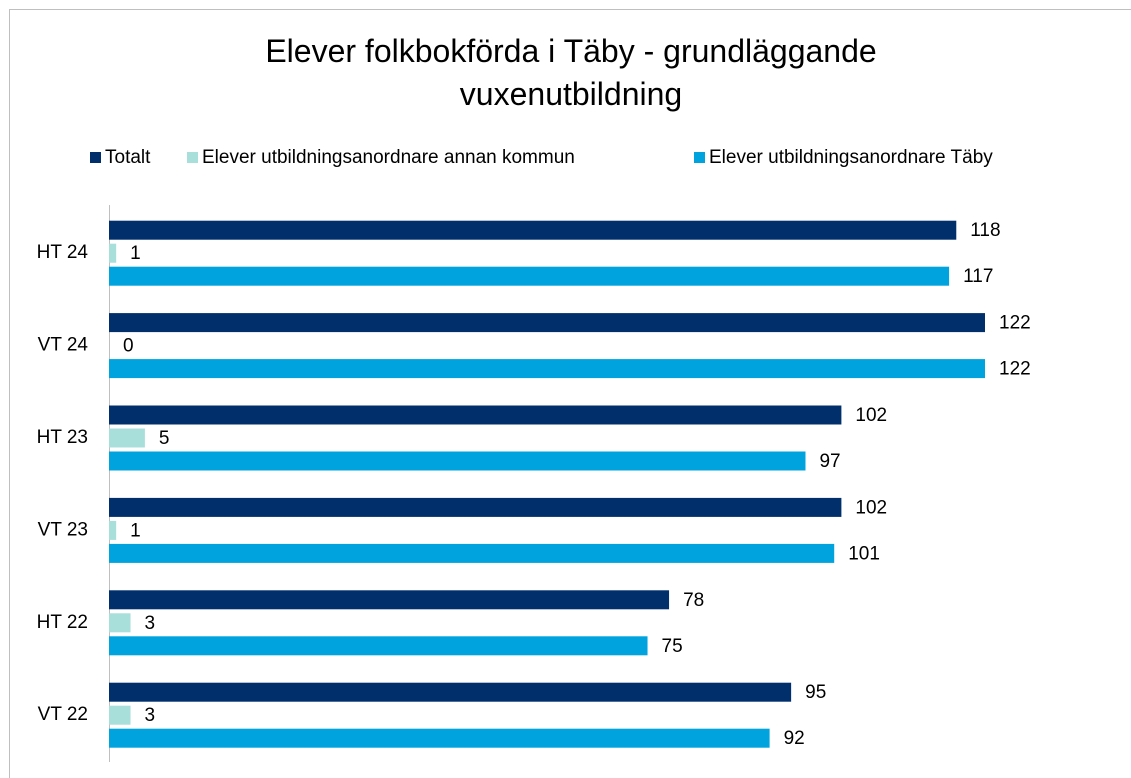 The height and width of the screenshot is (778, 1131). What do you see at coordinates (63, 345) in the screenshot?
I see `y-tick-label: VT 24` at bounding box center [63, 345].